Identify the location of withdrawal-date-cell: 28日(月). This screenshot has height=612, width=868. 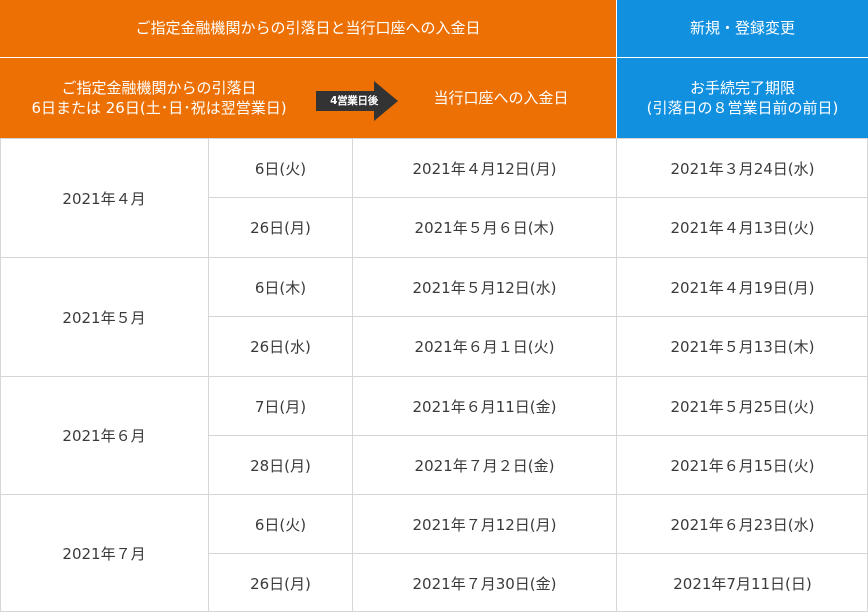
(280, 465).